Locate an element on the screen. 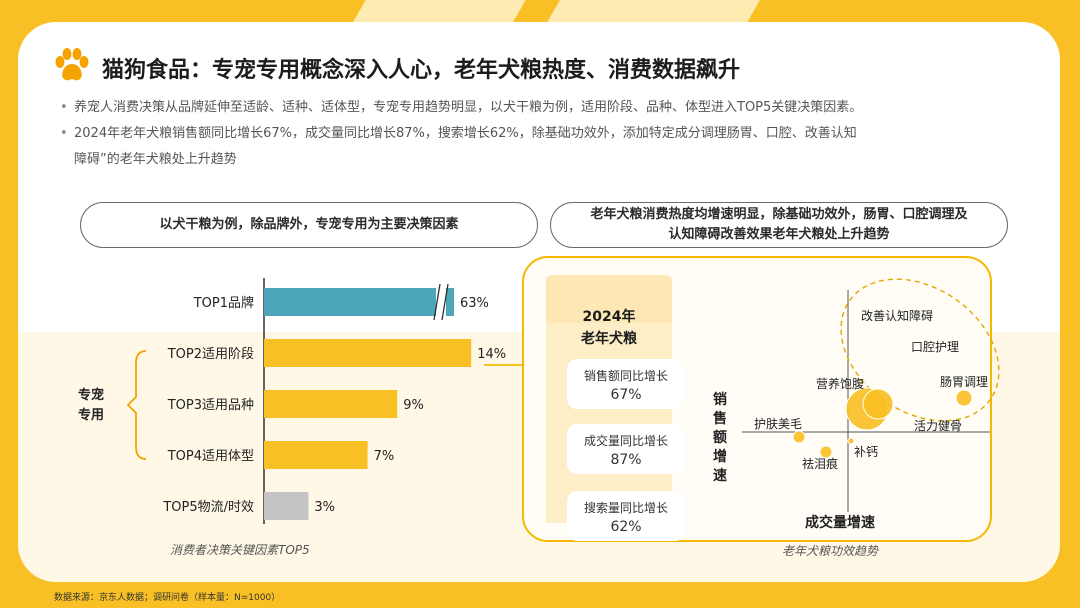 The height and width of the screenshot is (608, 1080). source-note: 数据来源：京东人数据；调研问卷（样本量：N=1000） is located at coordinates (167, 598).